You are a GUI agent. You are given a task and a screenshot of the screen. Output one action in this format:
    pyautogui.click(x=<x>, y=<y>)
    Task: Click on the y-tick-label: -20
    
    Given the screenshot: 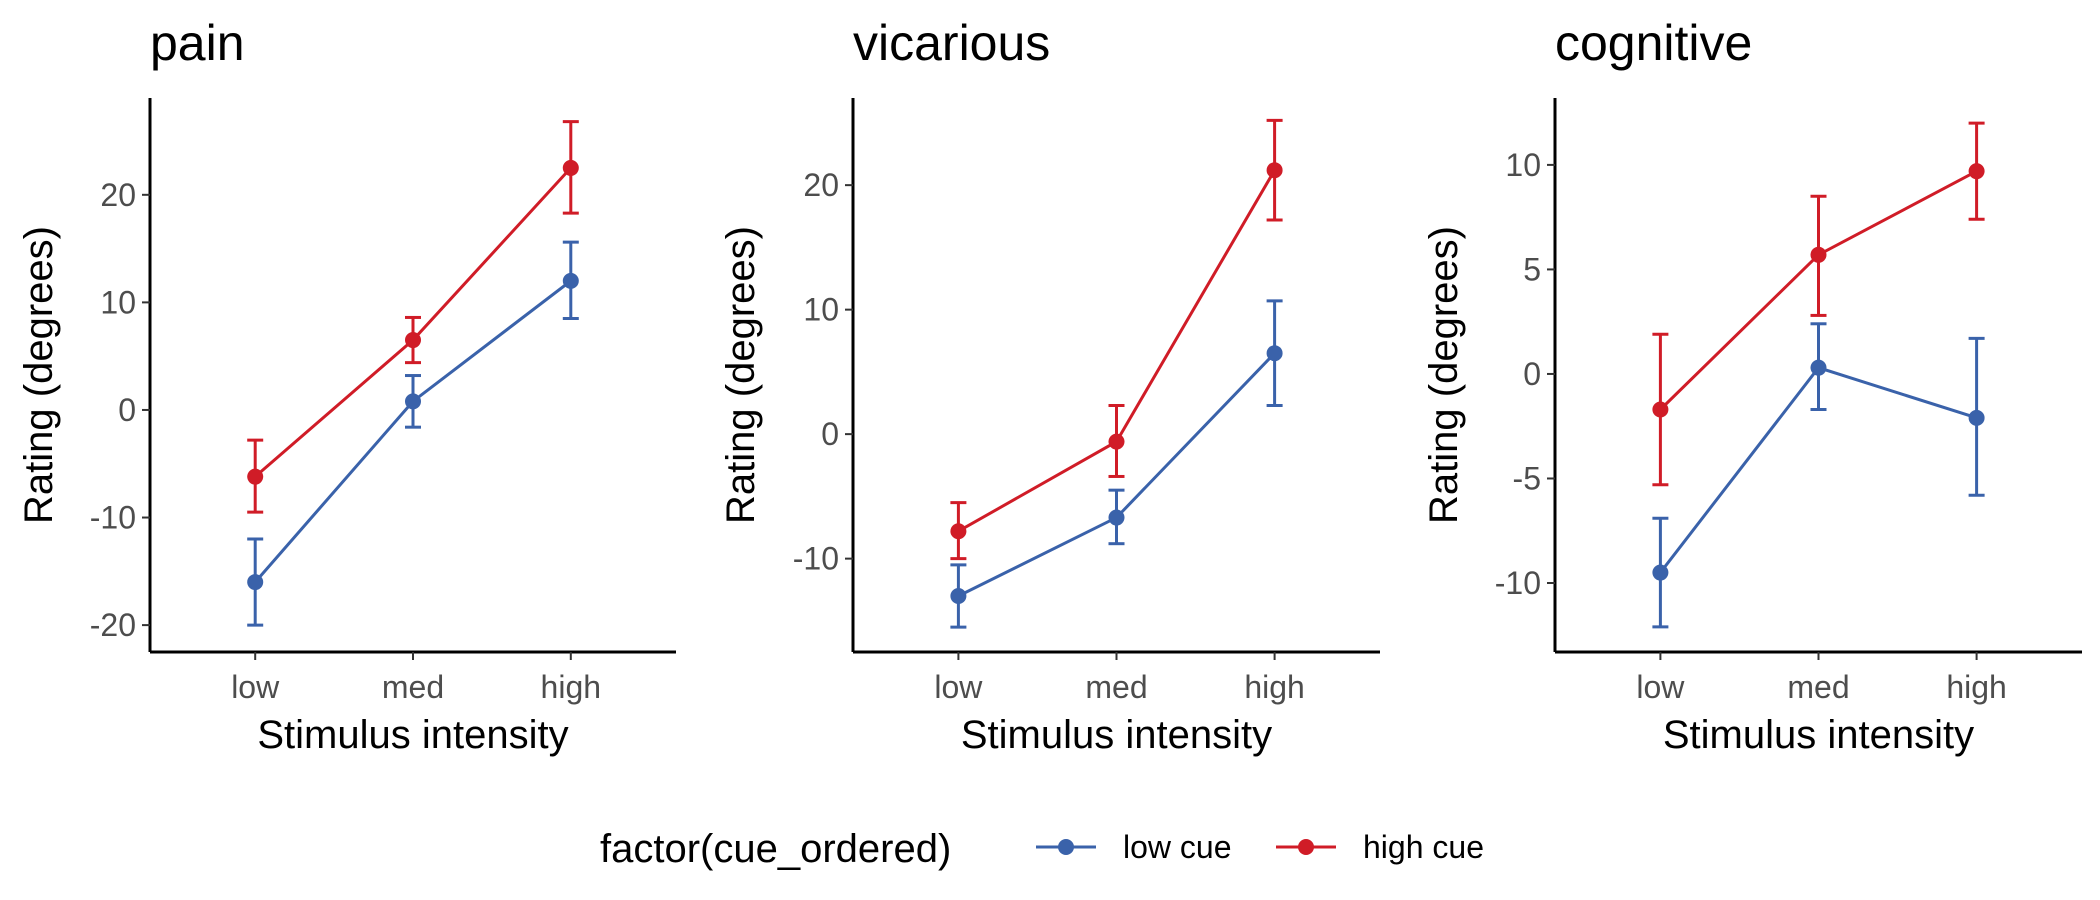 What is the action you would take?
    pyautogui.click(x=113, y=625)
    